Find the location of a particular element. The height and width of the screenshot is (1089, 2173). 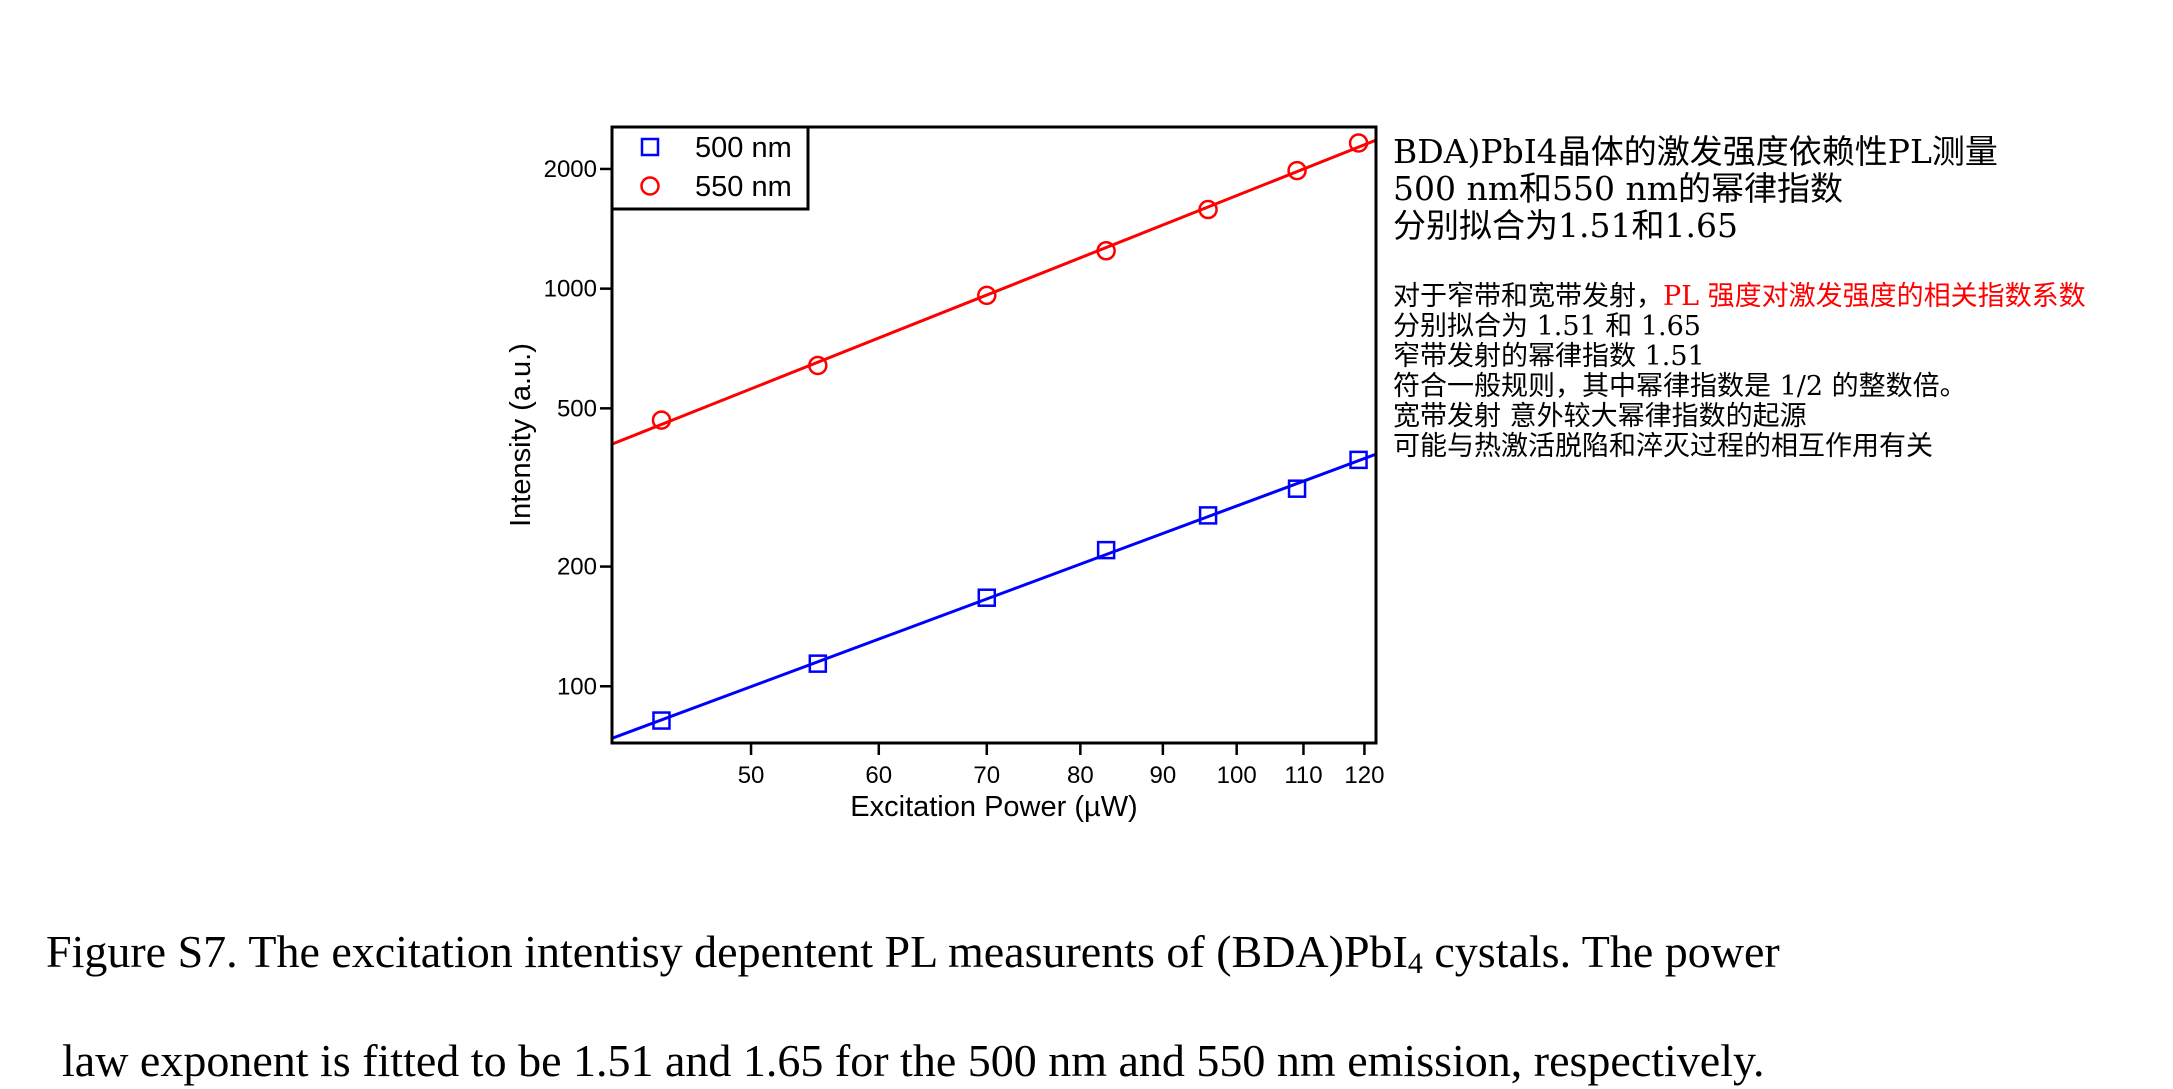

x-tick-label: 50 is located at coordinates (751, 775).